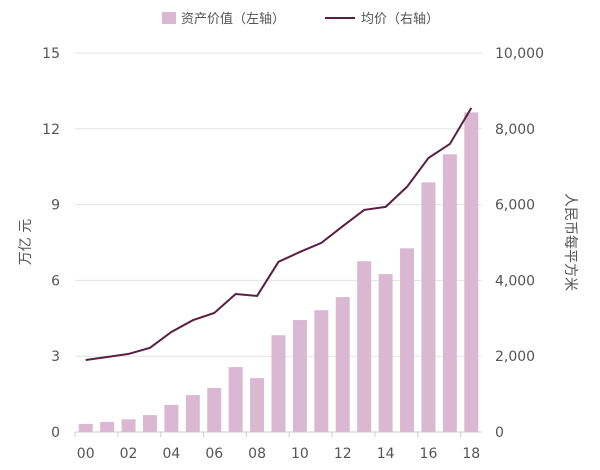 The image size is (600, 470). What do you see at coordinates (129, 454) in the screenshot?
I see `x-tick-label: 02` at bounding box center [129, 454].